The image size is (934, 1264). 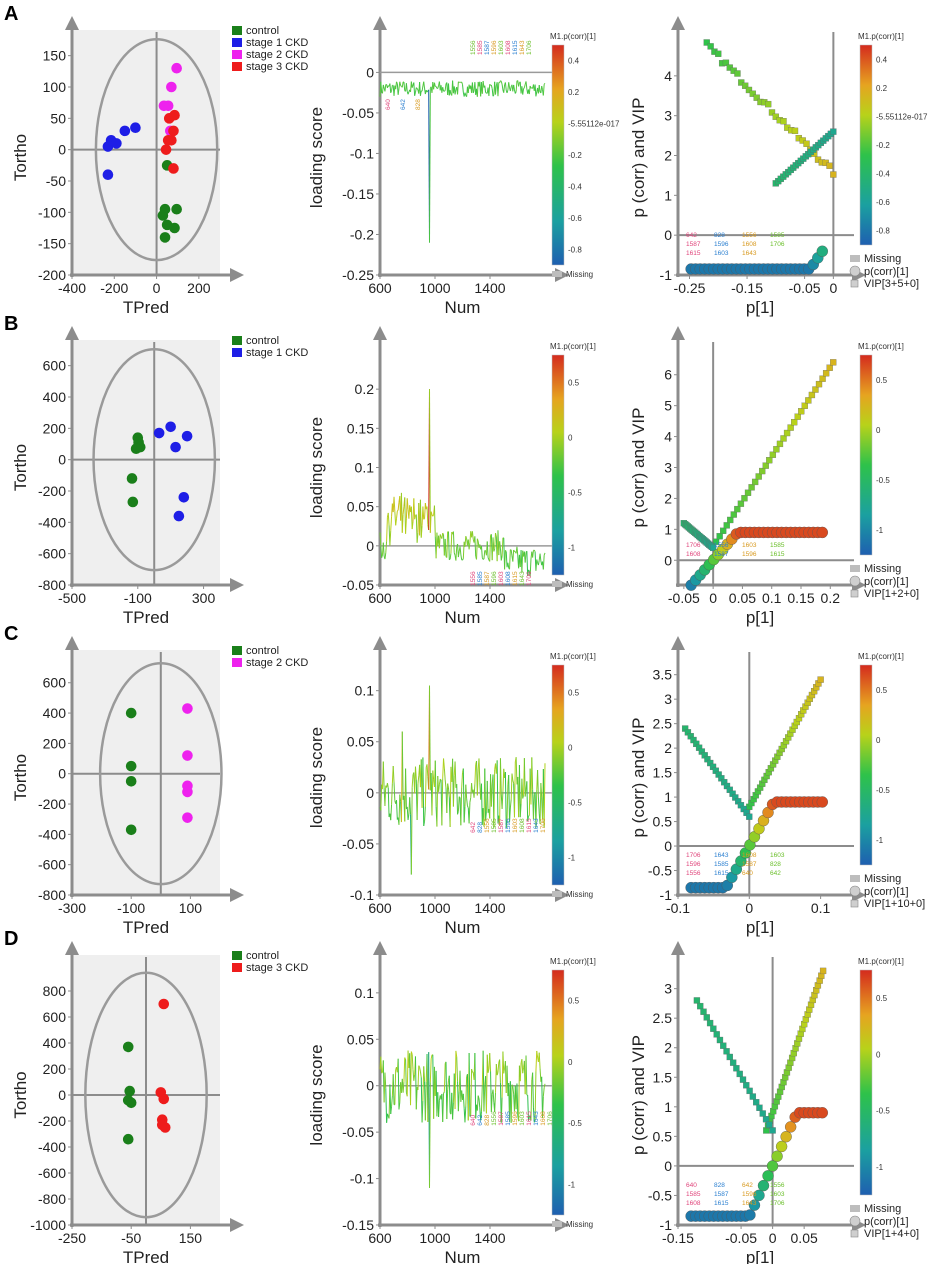 I want to click on y-tick-label: 2, so click(x=668, y=156).